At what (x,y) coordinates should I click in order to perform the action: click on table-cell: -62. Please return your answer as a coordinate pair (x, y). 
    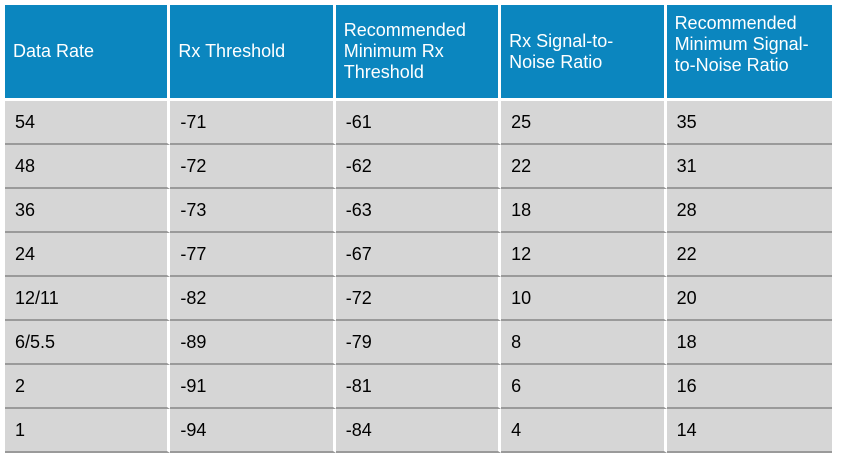
    Looking at the image, I should click on (418, 167).